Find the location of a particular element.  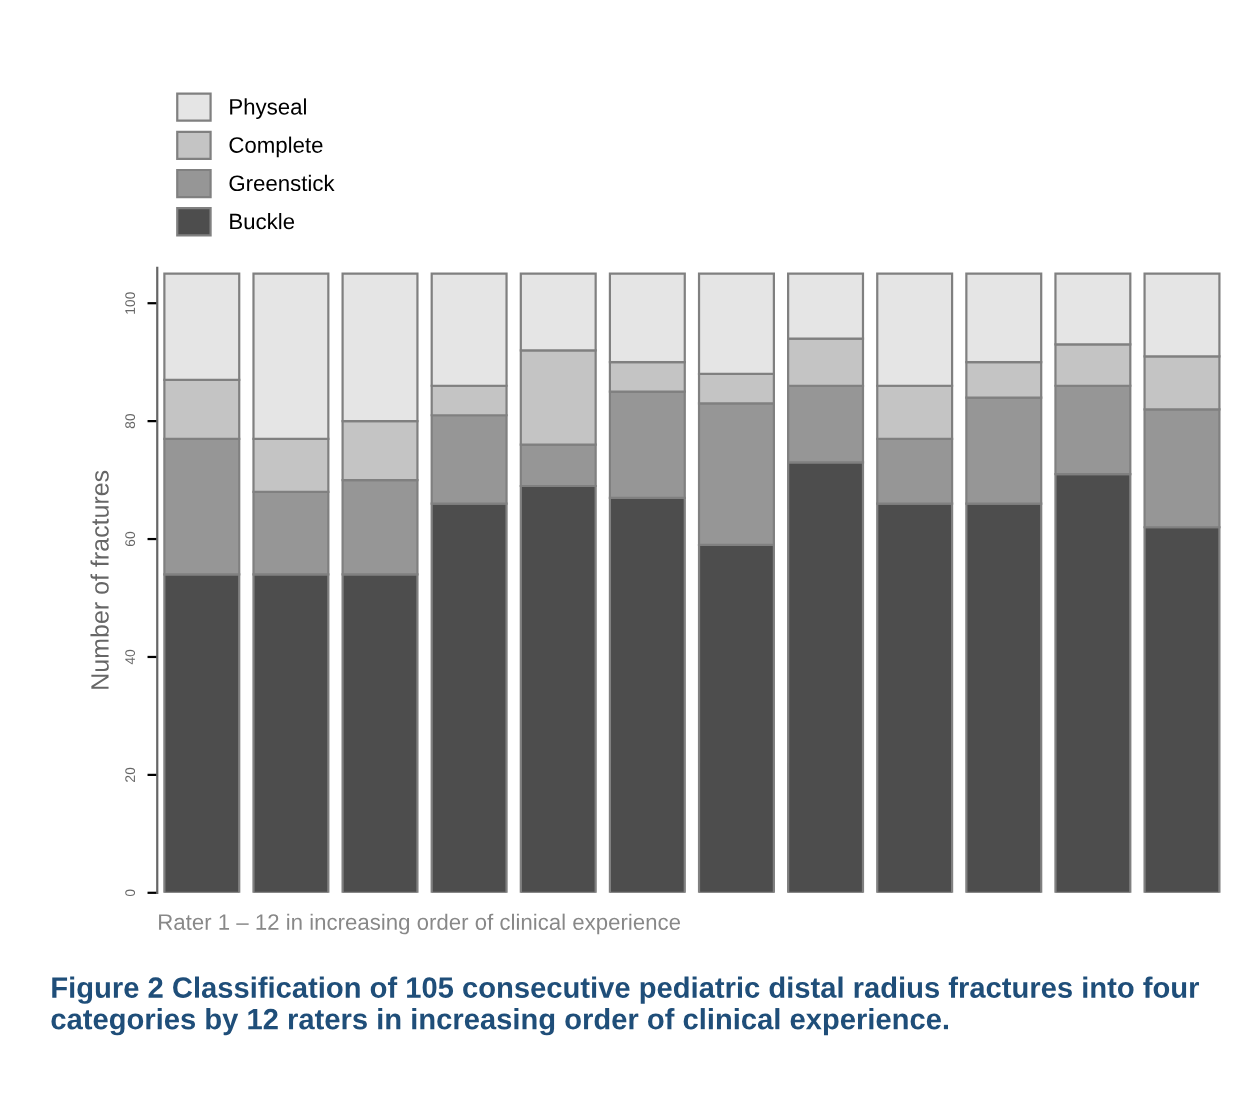

legend-label: Buckle is located at coordinates (262, 221).